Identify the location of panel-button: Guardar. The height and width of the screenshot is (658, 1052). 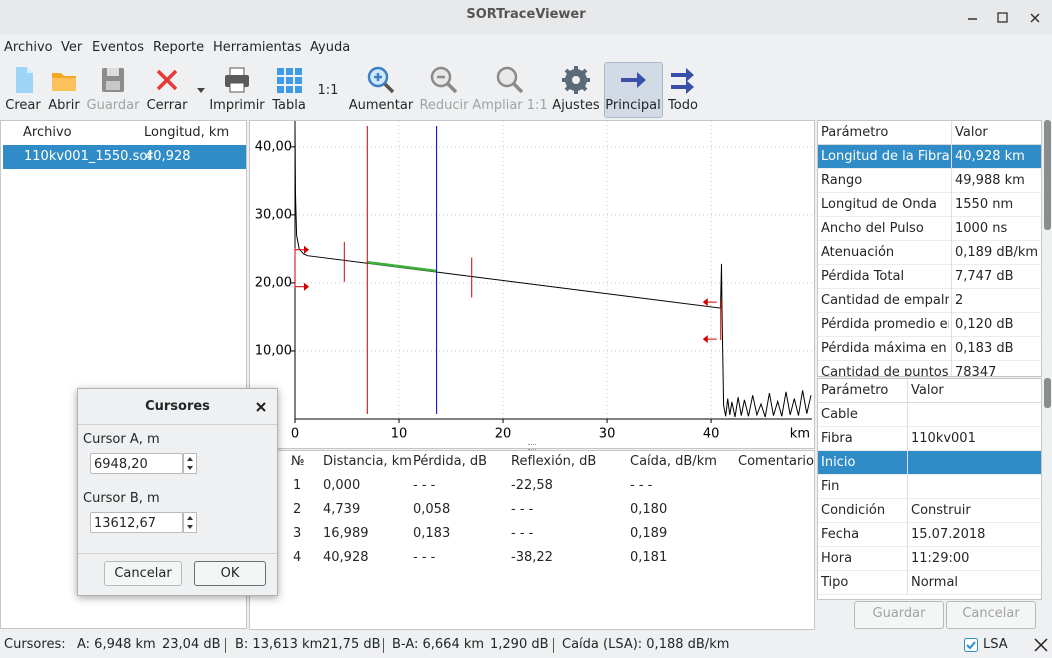
(899, 615).